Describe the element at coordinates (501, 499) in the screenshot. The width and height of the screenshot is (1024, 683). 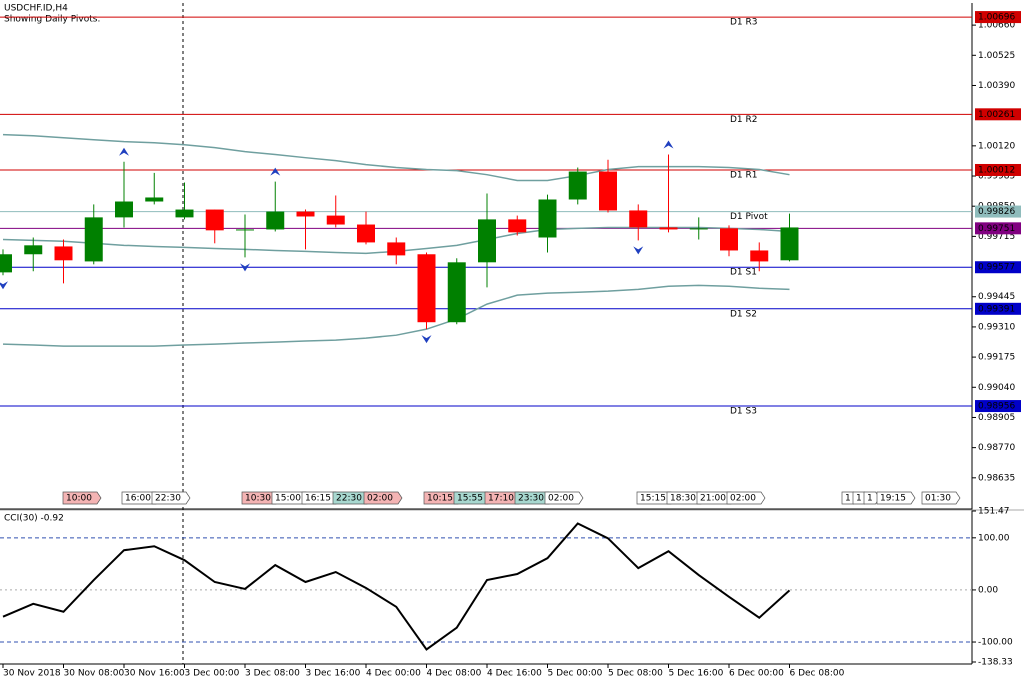
I see `time-marker-label: 17:10` at that location.